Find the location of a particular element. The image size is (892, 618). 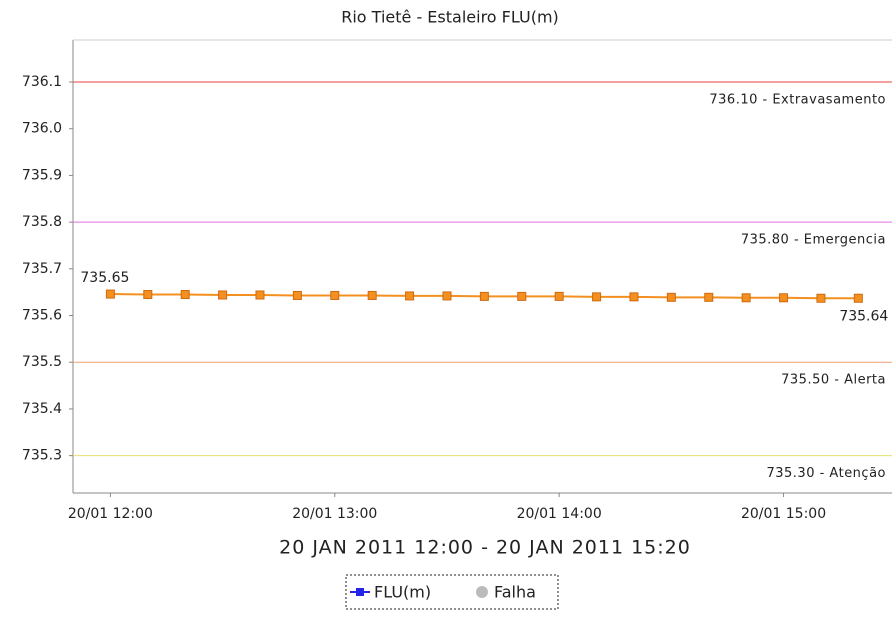

y-tick-label: 735.4 is located at coordinates (42, 409).